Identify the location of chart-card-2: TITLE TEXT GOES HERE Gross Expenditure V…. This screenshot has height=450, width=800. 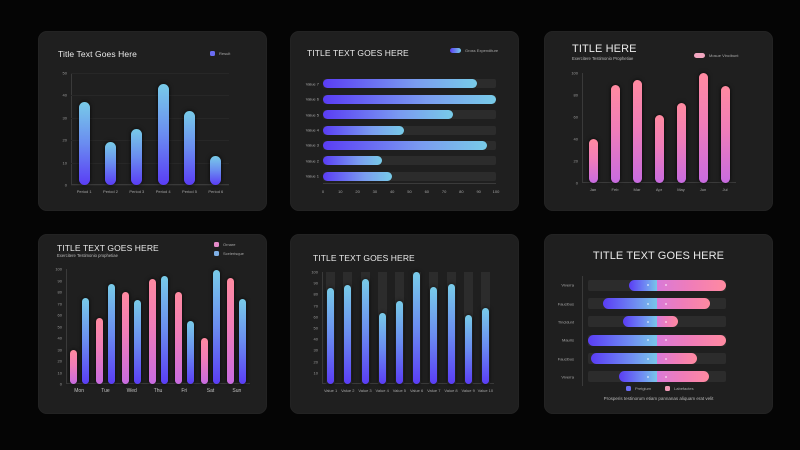
(404, 121).